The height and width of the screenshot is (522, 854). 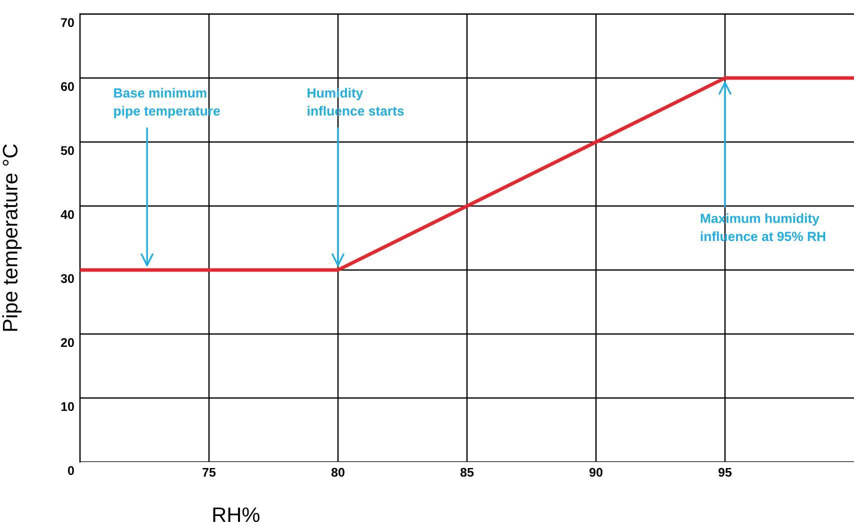 What do you see at coordinates (467, 472) in the screenshot?
I see `x-tick-label: 85` at bounding box center [467, 472].